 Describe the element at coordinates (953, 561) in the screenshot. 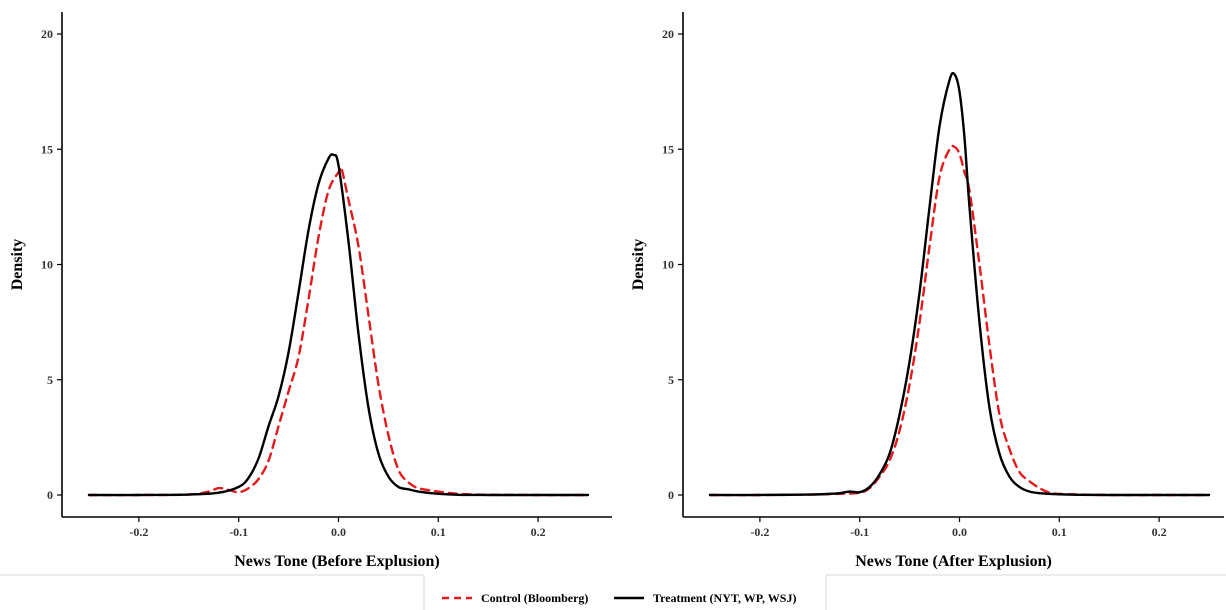

I see `x-axis-title: News Tone (After Explusion)` at that location.